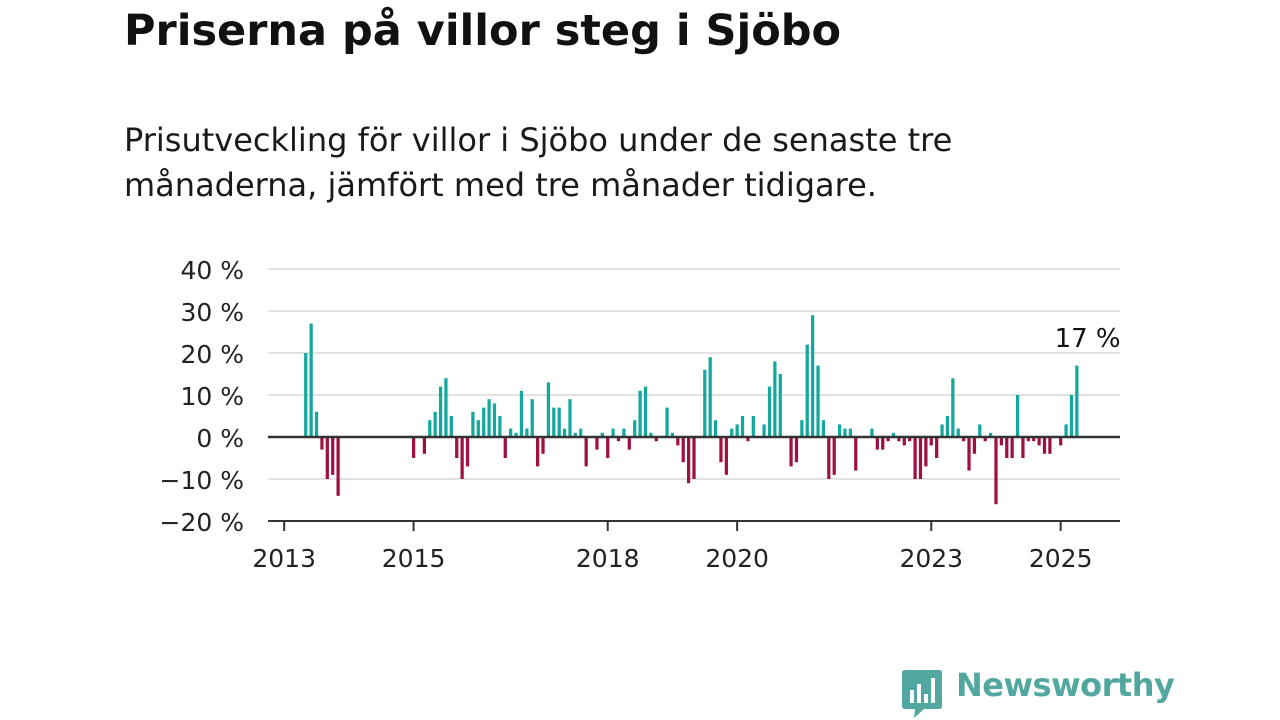 This screenshot has height=720, width=1280. Describe the element at coordinates (1061, 558) in the screenshot. I see `x-tick-label: 2025` at that location.